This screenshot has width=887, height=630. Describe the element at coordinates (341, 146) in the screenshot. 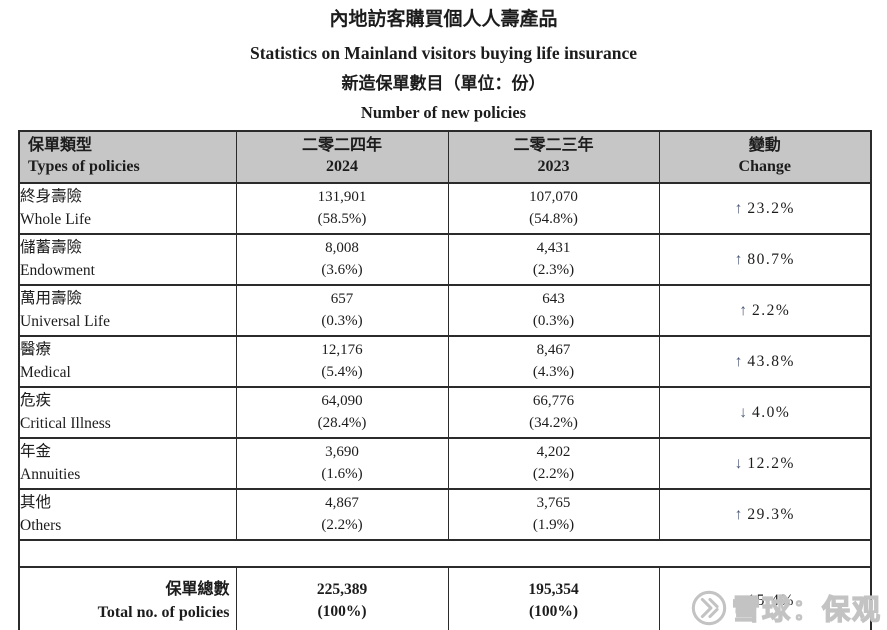

I see `header-2024-zh: 二零二四年` at that location.